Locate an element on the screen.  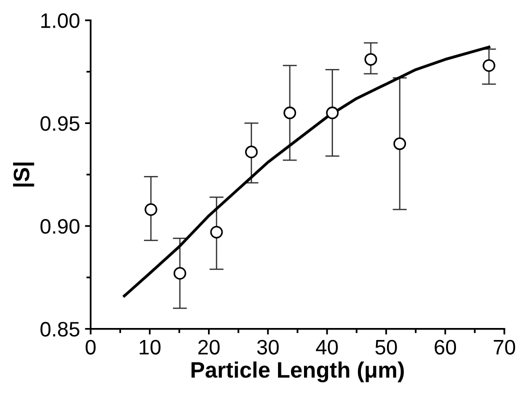
x-tick-label: 30 is located at coordinates (268, 347).